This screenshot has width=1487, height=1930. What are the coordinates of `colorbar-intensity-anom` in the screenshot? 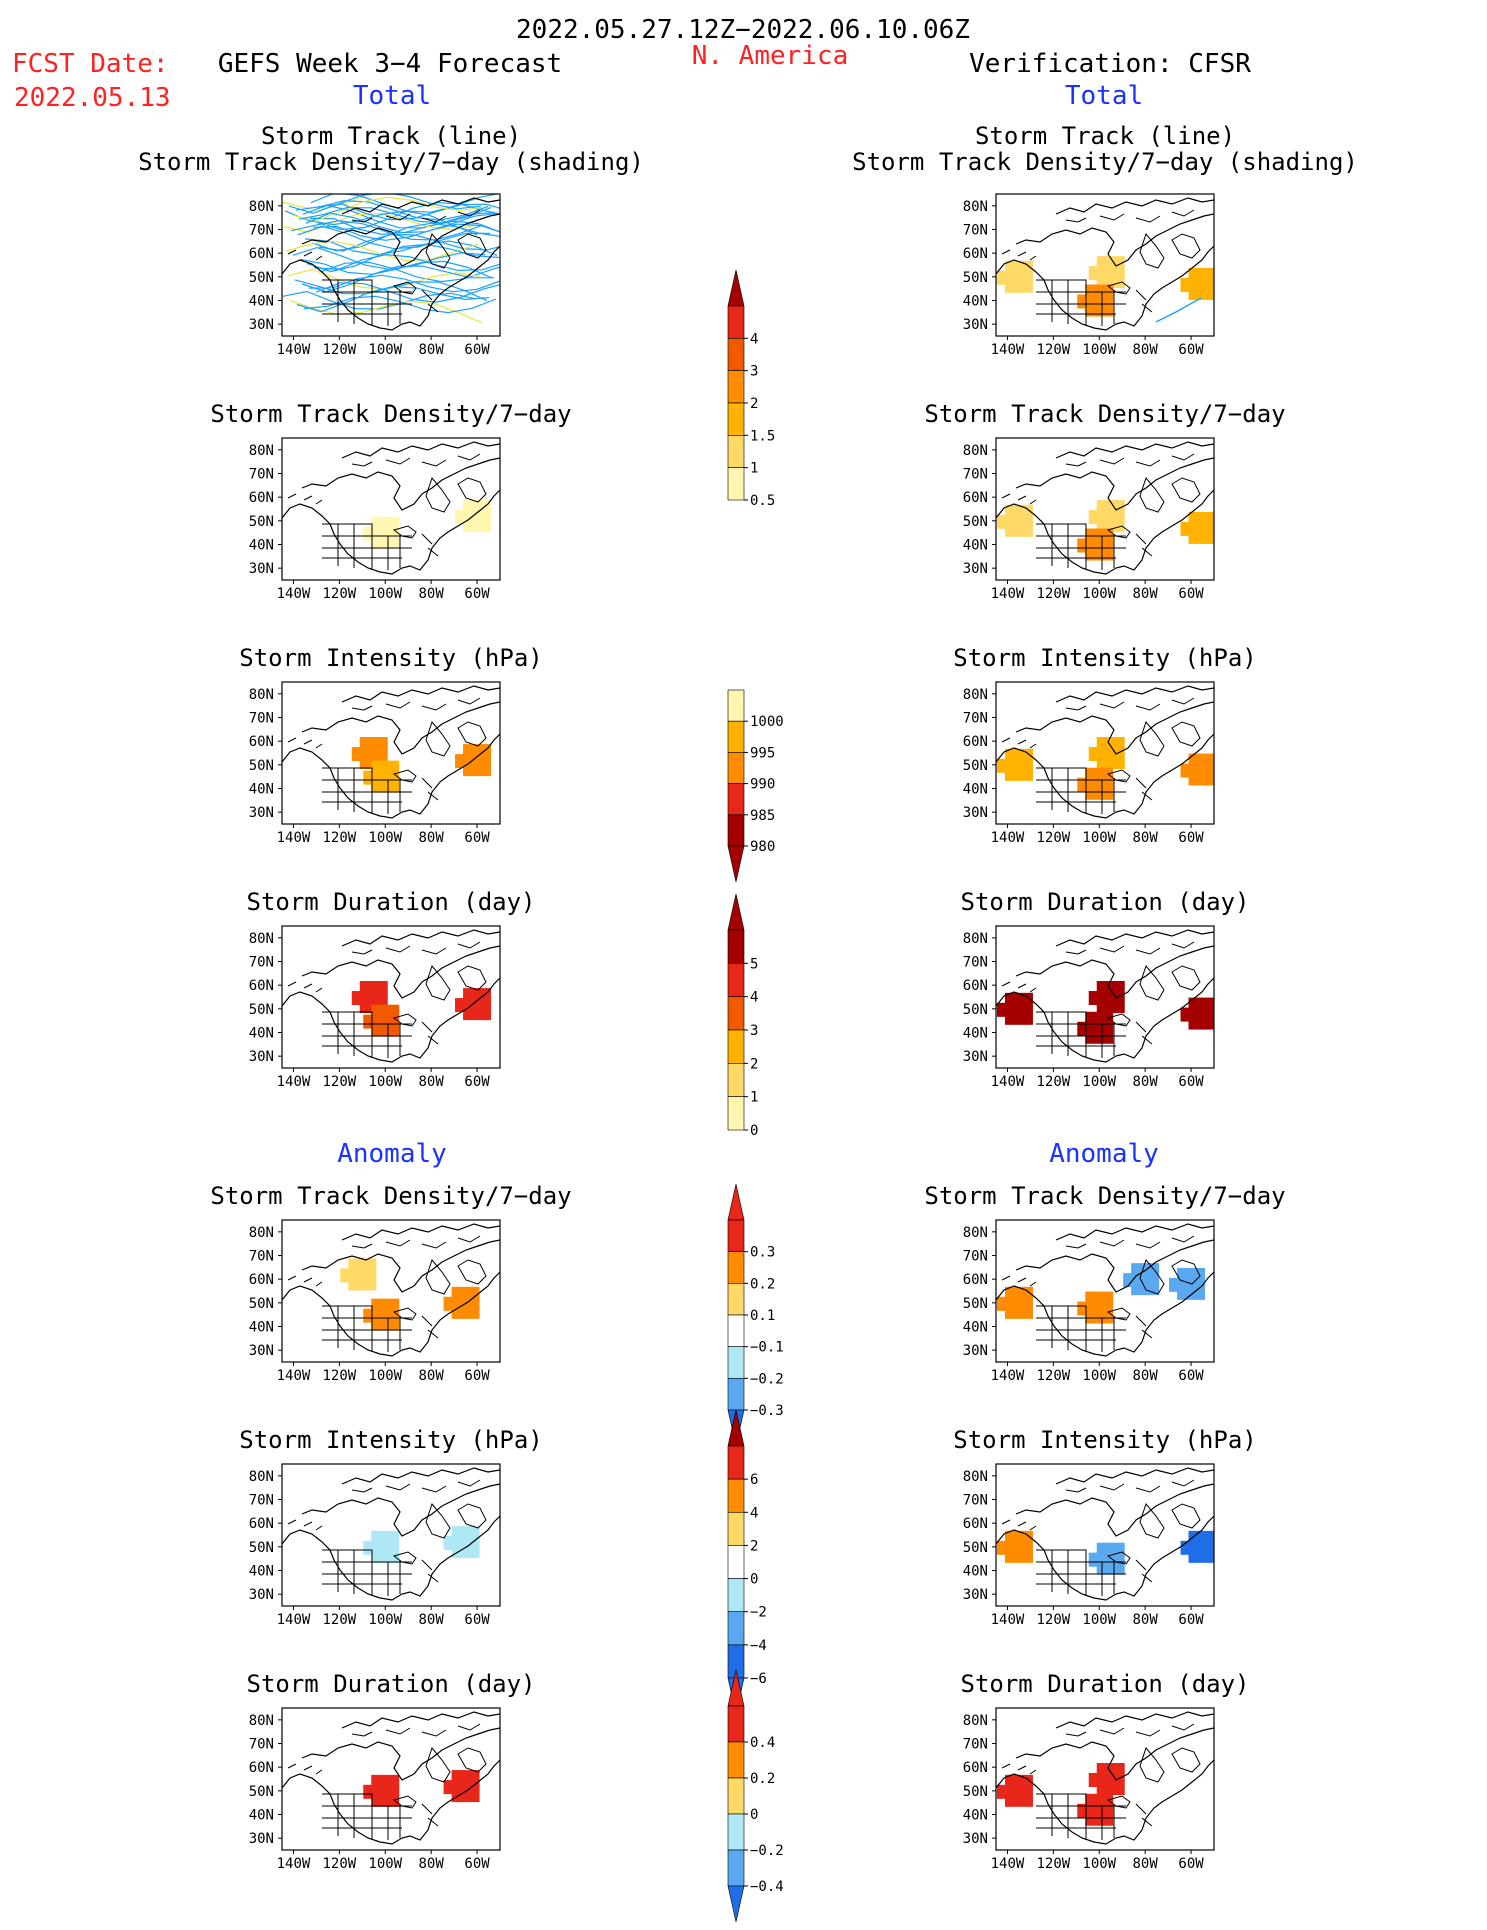 It's located at (737, 1562).